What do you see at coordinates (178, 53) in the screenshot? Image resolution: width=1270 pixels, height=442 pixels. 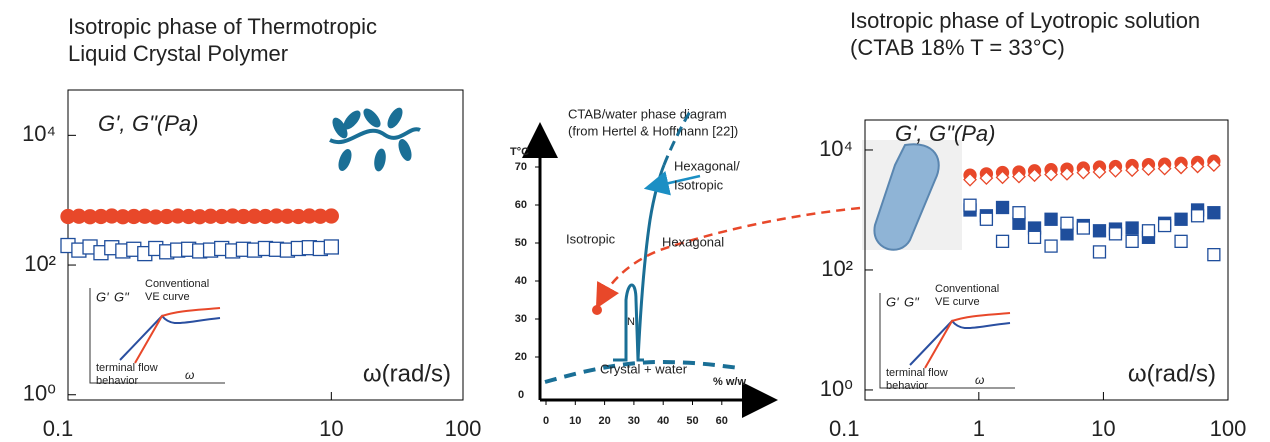 I see `chart-title: Liquid Crystal Polymer` at bounding box center [178, 53].